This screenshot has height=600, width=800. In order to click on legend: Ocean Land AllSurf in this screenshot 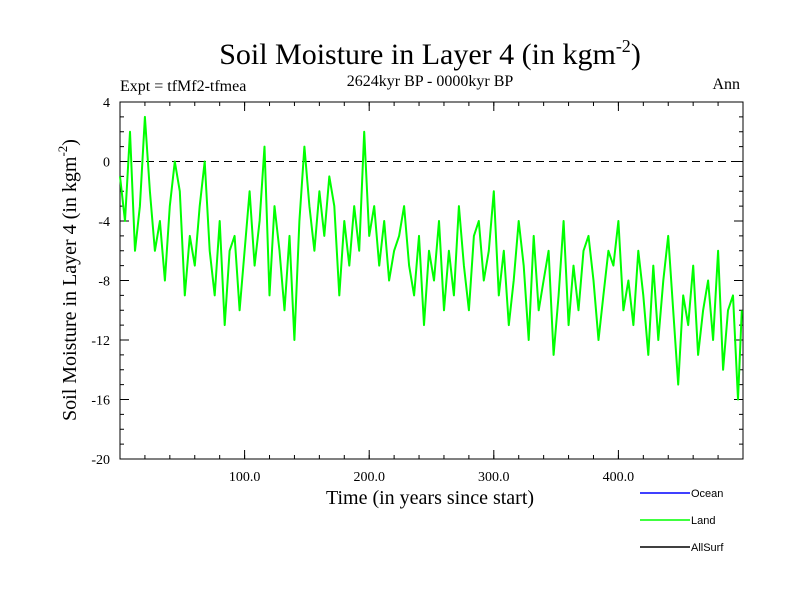, I will do `click(682, 521)`.